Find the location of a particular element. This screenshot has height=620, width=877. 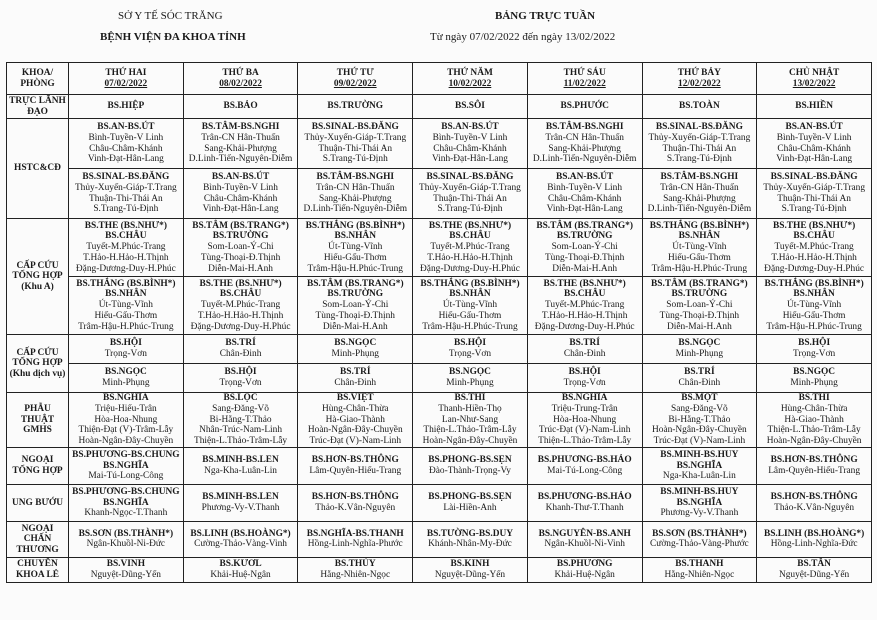

staff-names: Thiện-L.Thảo-Trâm-Lẫy is located at coordinates (814, 430).